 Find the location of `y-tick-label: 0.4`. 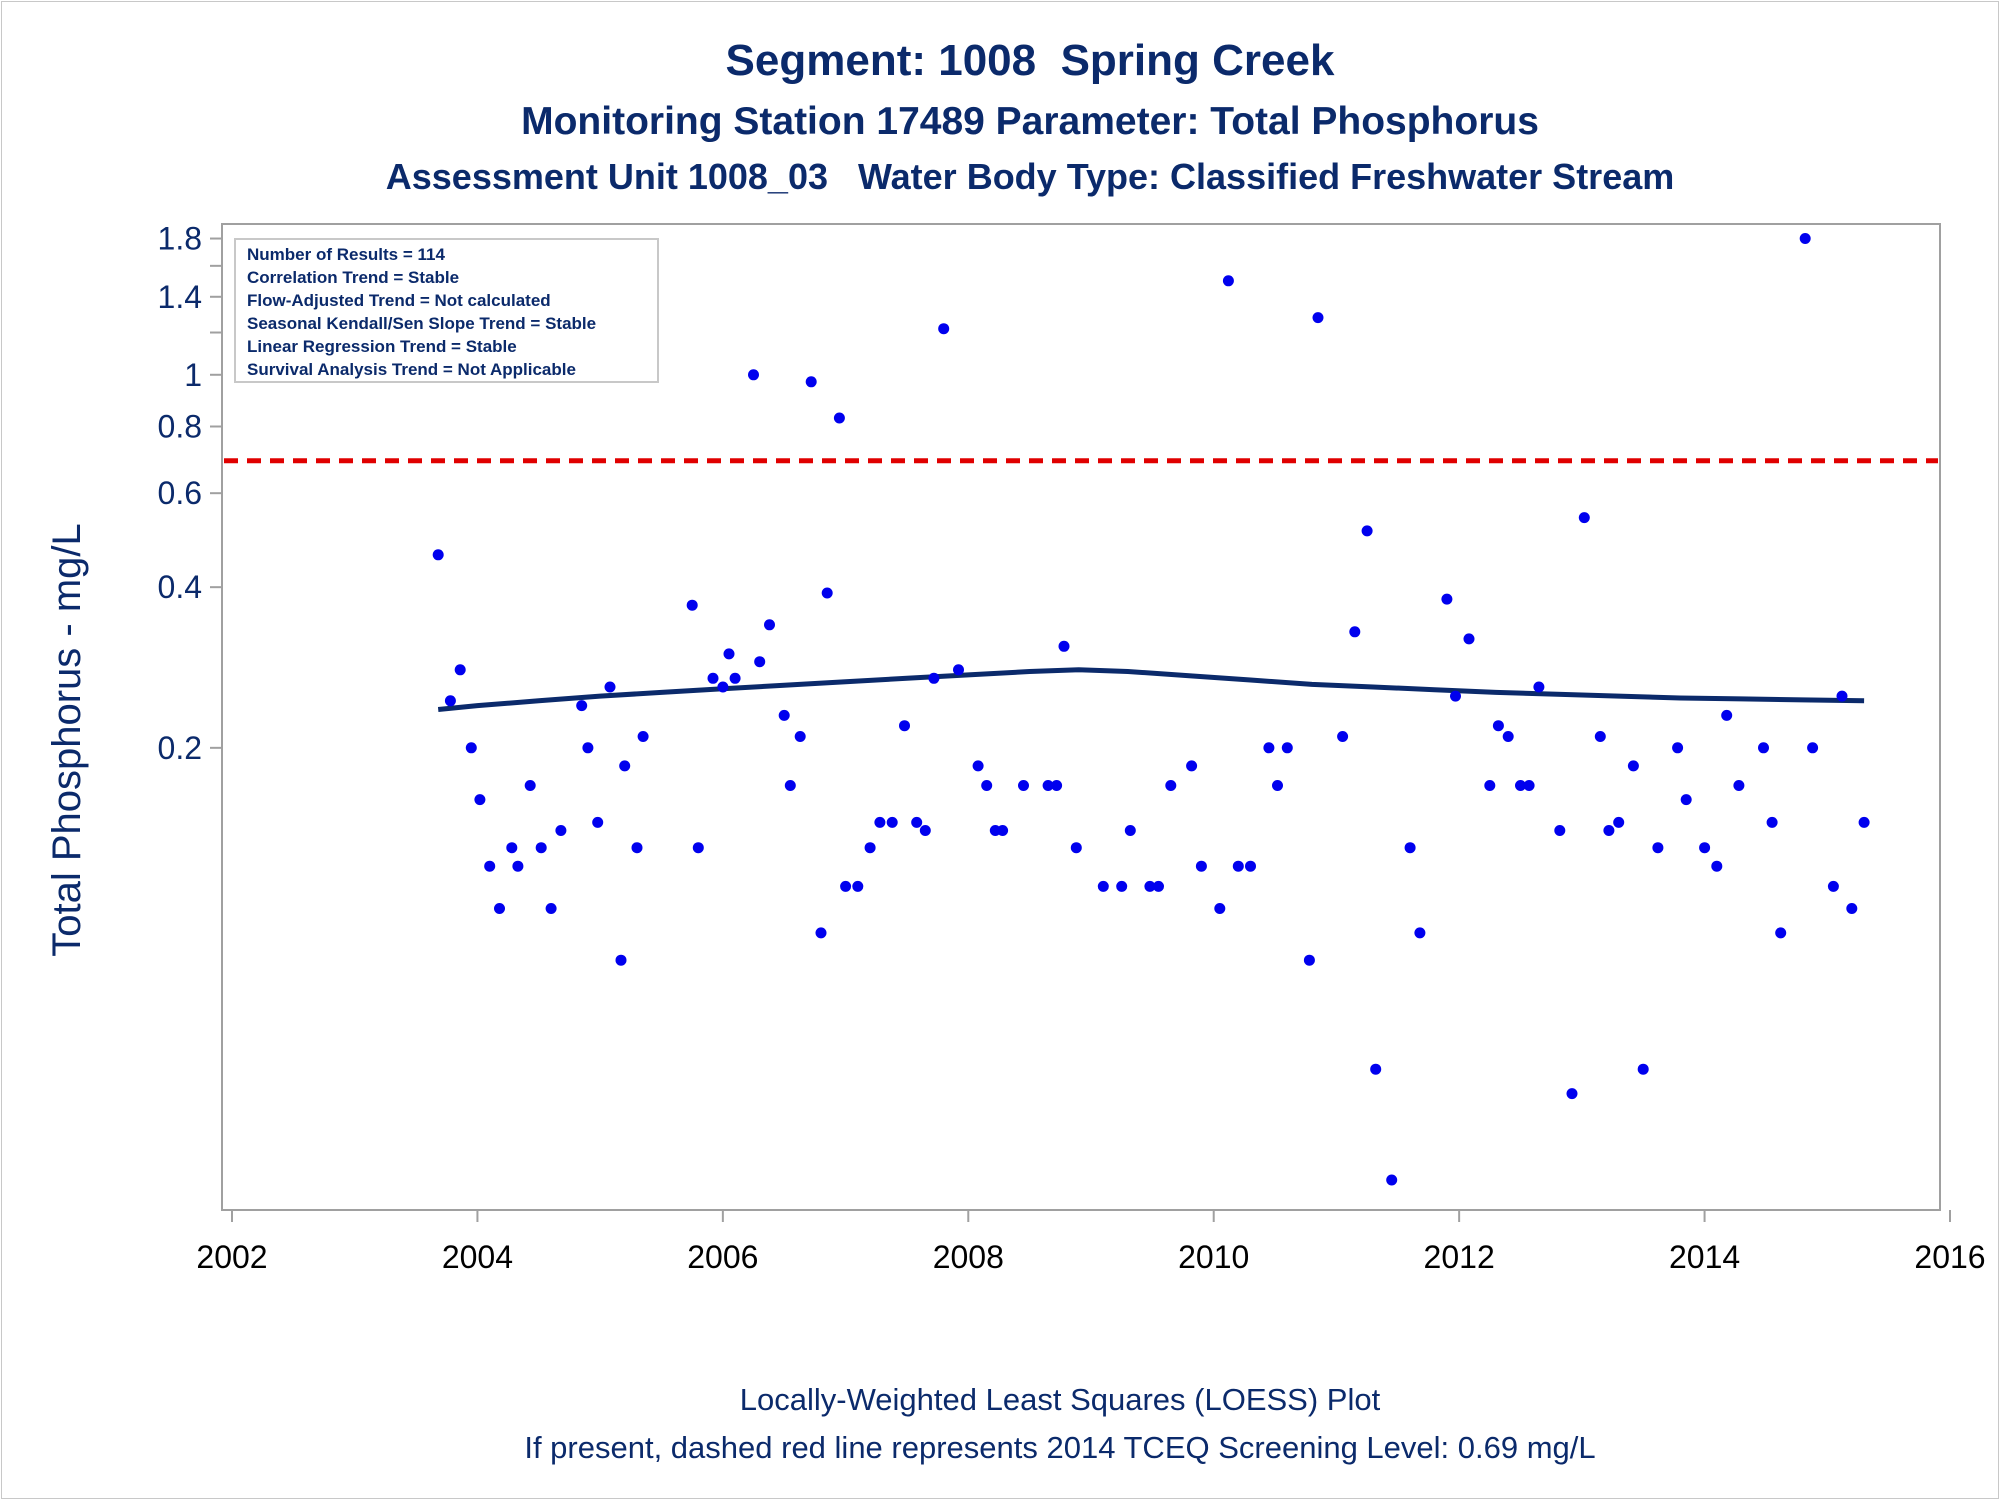

y-tick-label: 0.4 is located at coordinates (180, 587).